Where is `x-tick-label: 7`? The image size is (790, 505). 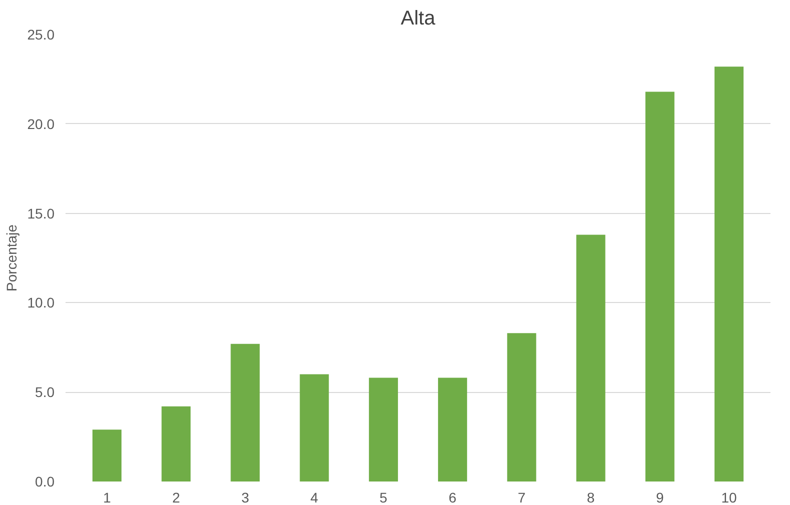
x-tick-label: 7 is located at coordinates (522, 497).